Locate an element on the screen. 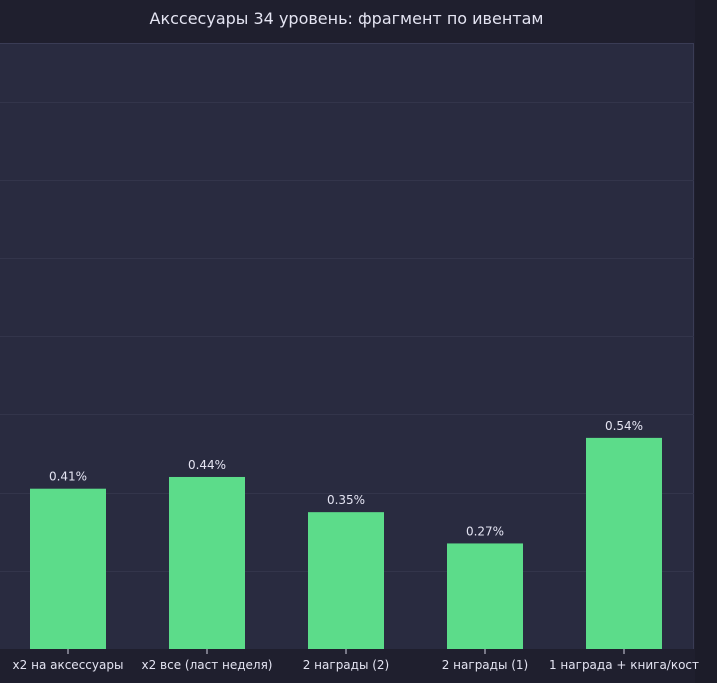  x-tick-label: x2 все (ласт неделя) is located at coordinates (206, 665).